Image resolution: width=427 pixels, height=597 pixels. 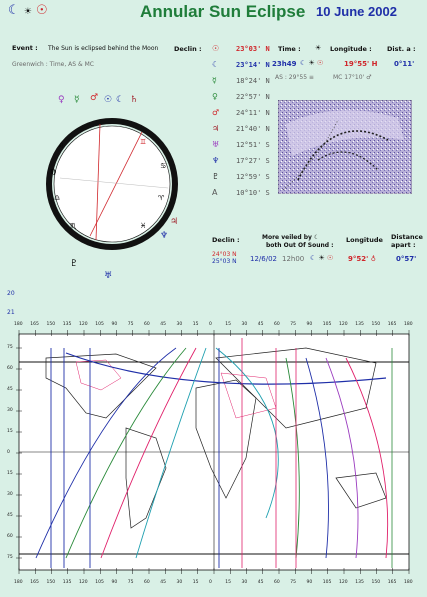 I want to click on page-title: Annular Sun Eclipse, so click(x=223, y=11).